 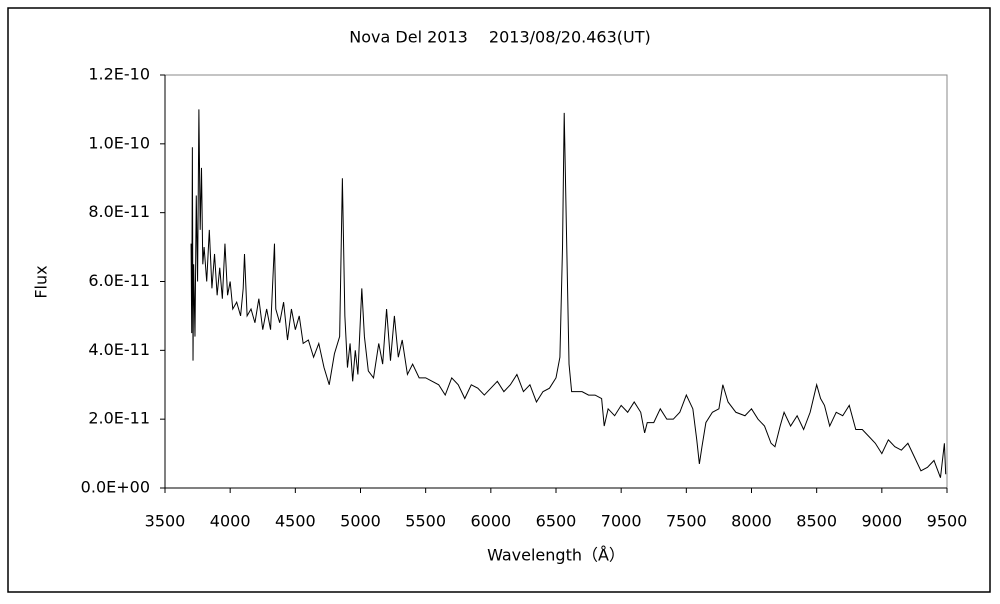 What do you see at coordinates (556, 521) in the screenshot?
I see `x-tick-label: 6500` at bounding box center [556, 521].